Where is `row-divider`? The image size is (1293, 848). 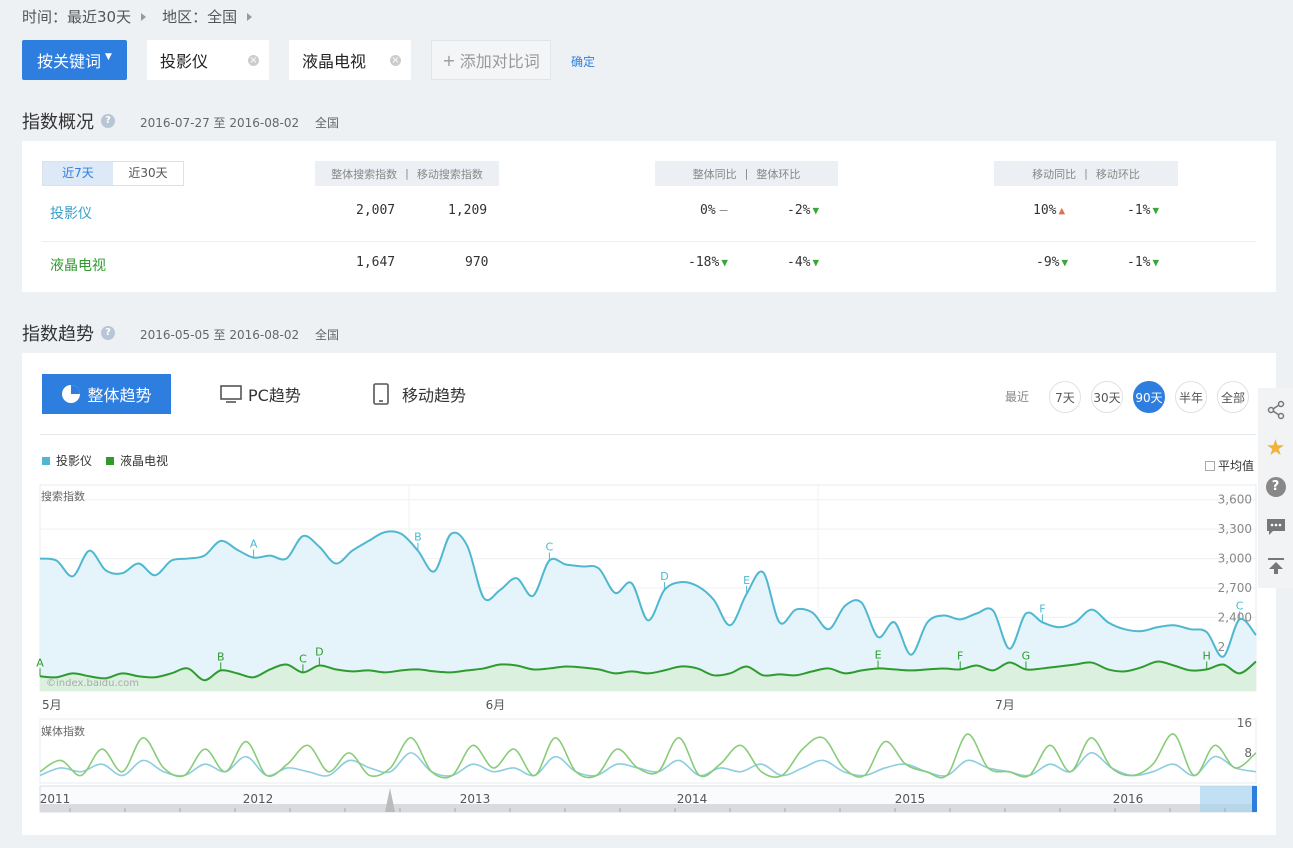
row-divider is located at coordinates (649, 241).